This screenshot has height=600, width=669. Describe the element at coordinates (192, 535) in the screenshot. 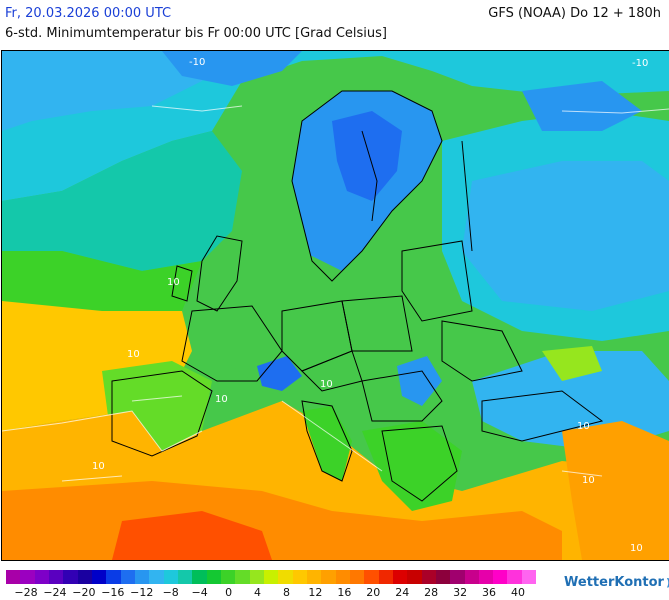

I see `sahara-hot` at that location.